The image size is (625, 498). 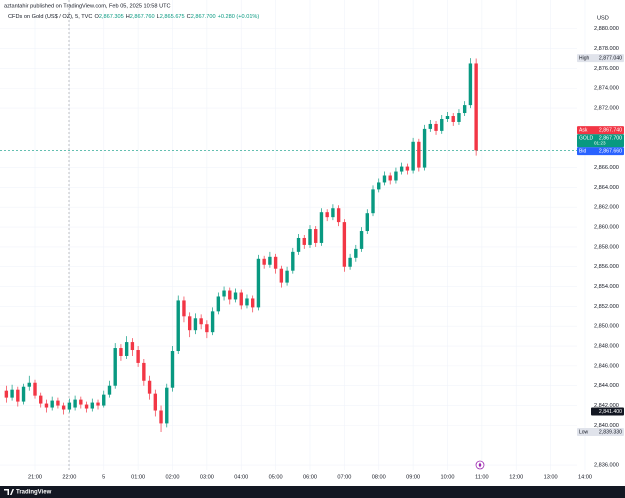 I want to click on ohlc-key: L, so click(x=158, y=17).